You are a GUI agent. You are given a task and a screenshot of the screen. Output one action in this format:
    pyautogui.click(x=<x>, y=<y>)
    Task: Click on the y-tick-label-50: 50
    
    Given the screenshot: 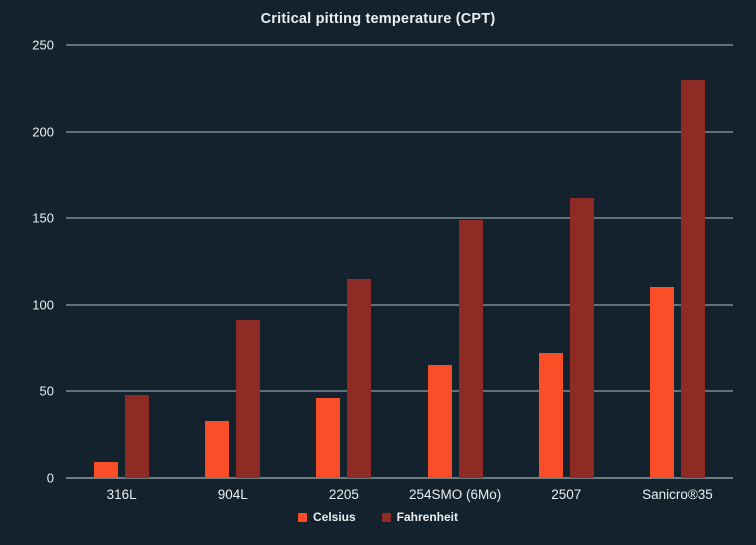 What is the action you would take?
    pyautogui.click(x=46, y=391)
    